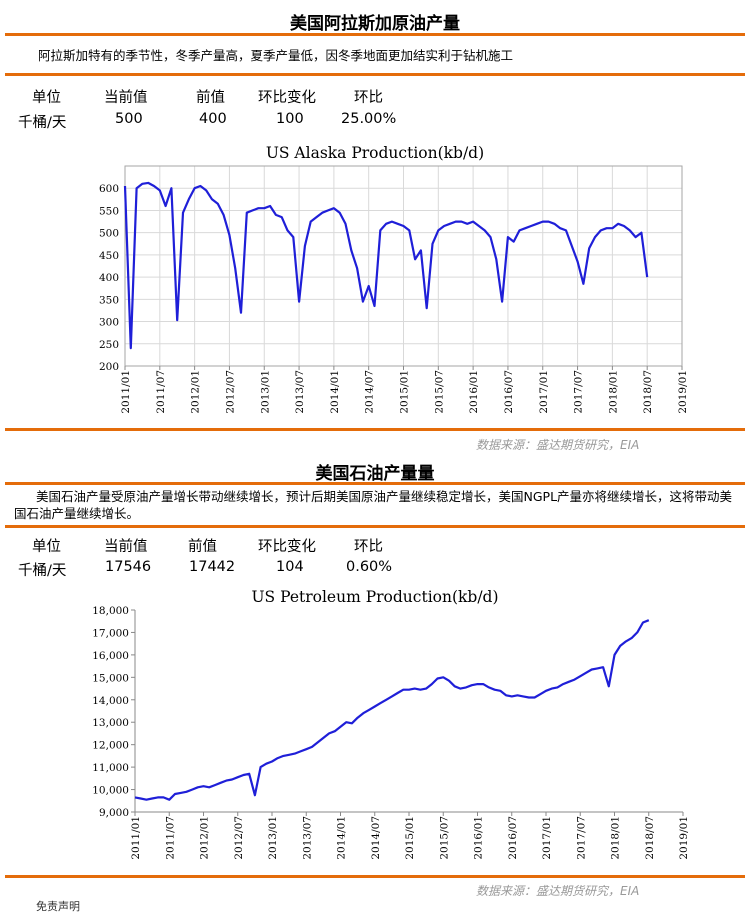 This screenshot has height=914, width=750. I want to click on y-tick-label: 15,000, so click(110, 678).